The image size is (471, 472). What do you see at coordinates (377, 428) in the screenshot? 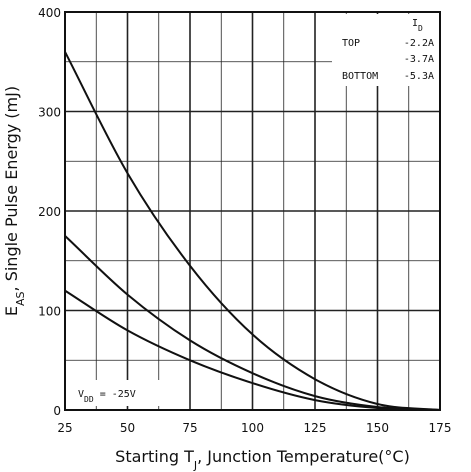
I see `x-tick-label: 150` at bounding box center [377, 428].